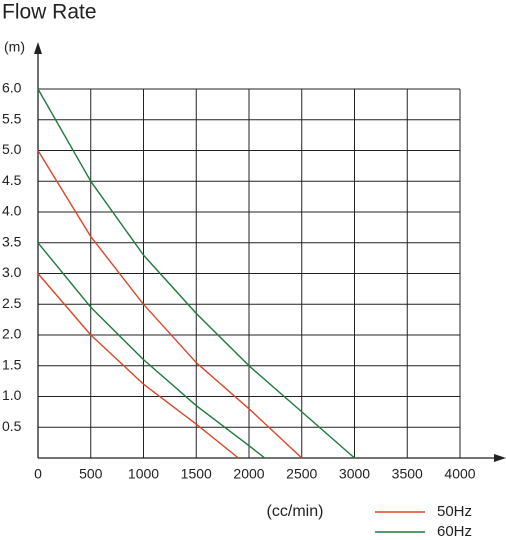  I want to click on chart-title: Flow Rate, so click(49, 12).